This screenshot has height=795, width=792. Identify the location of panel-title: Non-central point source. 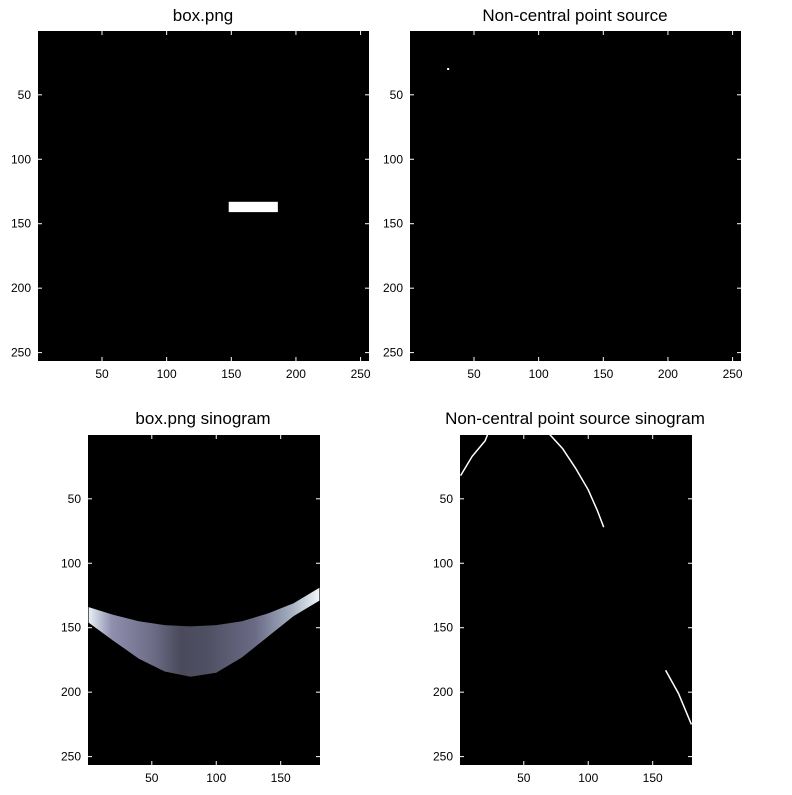
(574, 15).